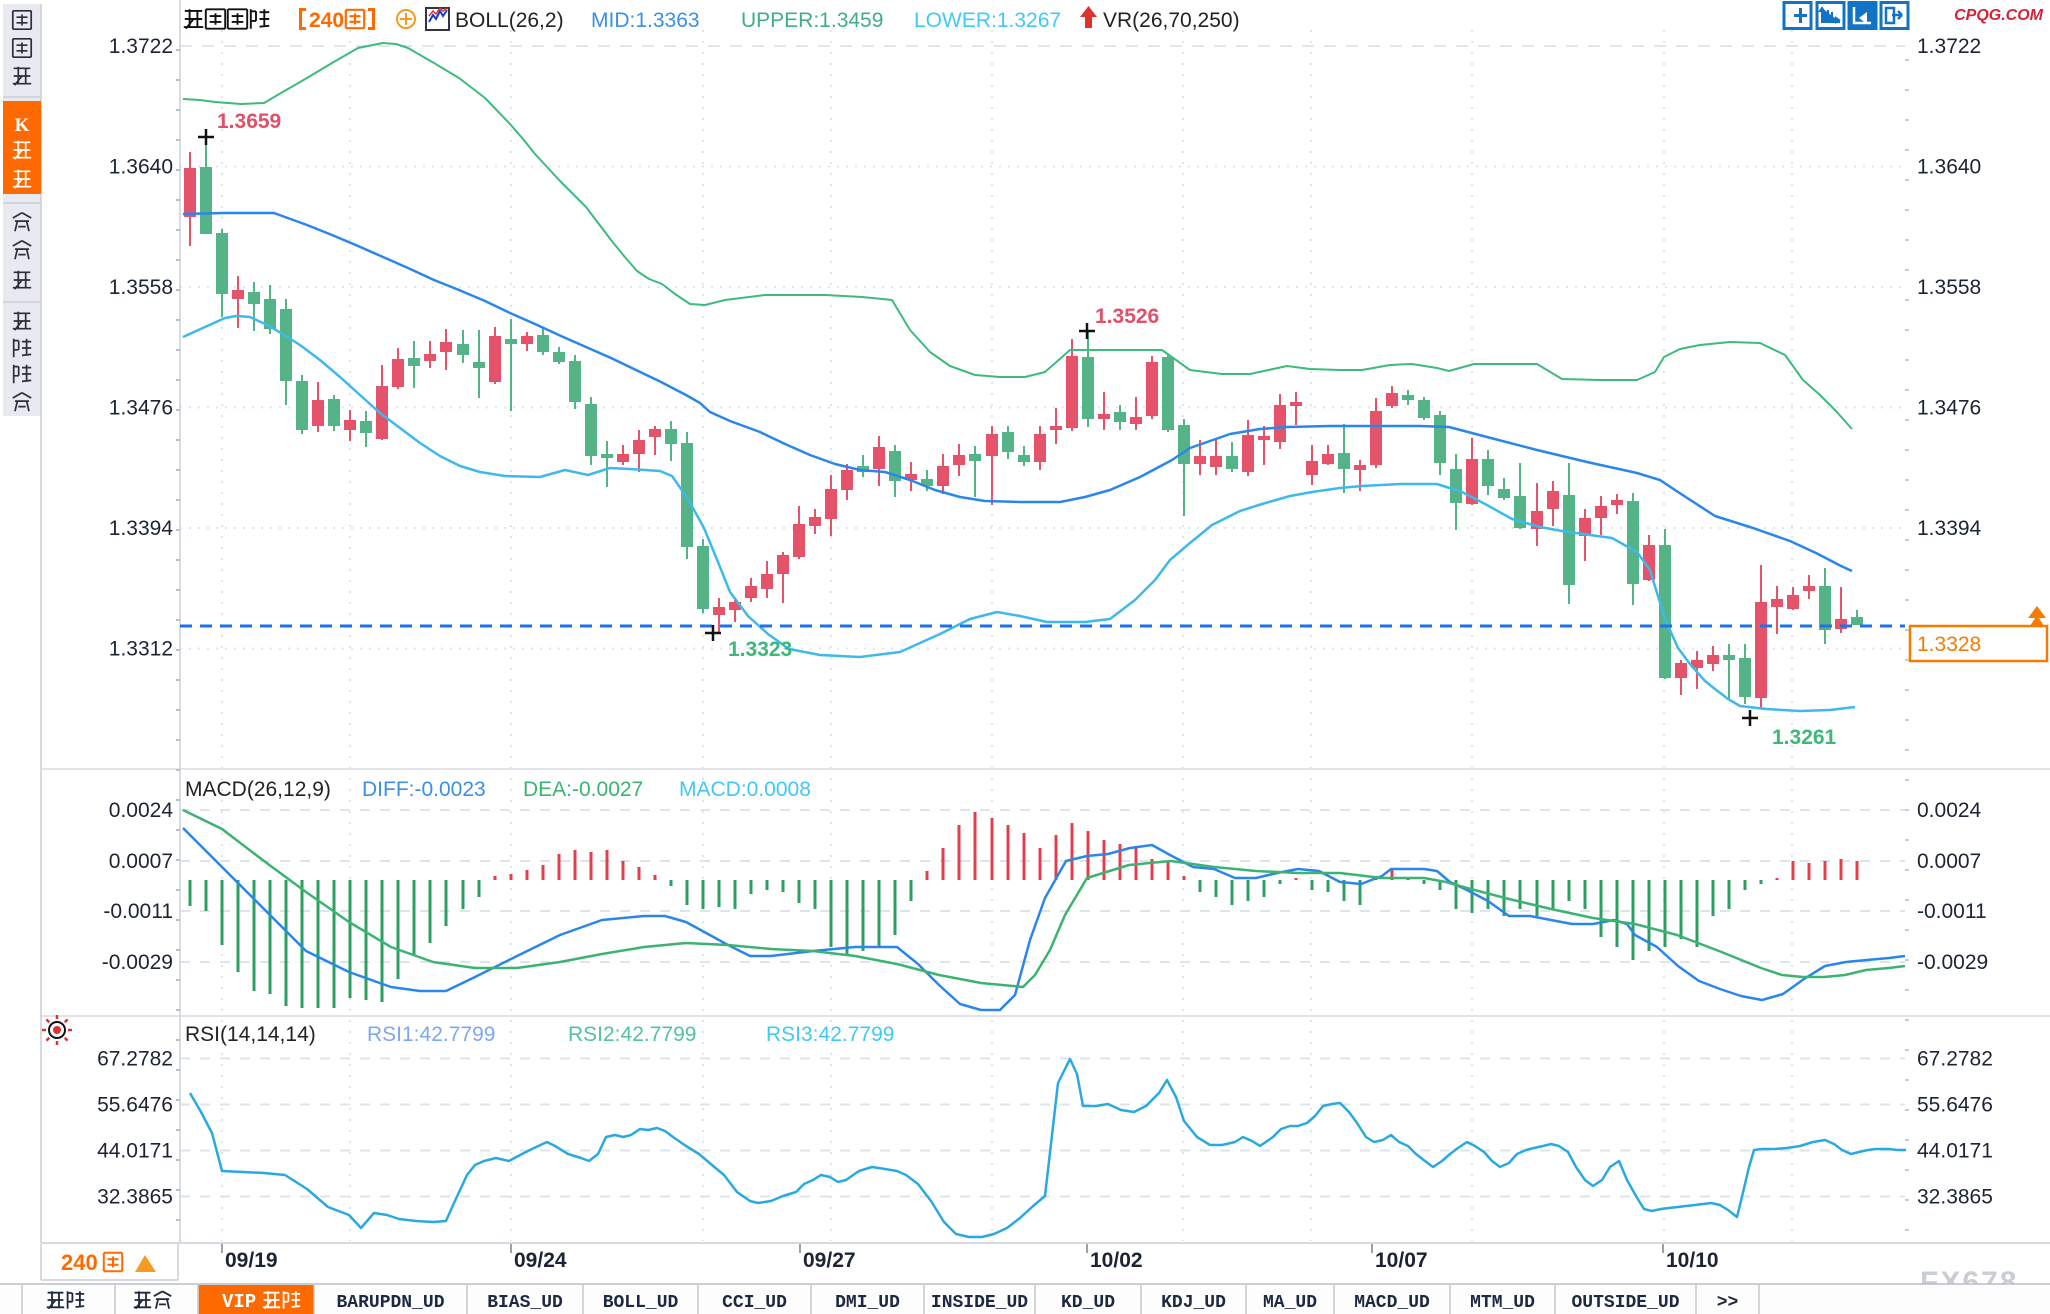 Image resolution: width=2050 pixels, height=1314 pixels. What do you see at coordinates (1999, 15) in the screenshot?
I see `svg-text: CPQG.COM` at bounding box center [1999, 15].